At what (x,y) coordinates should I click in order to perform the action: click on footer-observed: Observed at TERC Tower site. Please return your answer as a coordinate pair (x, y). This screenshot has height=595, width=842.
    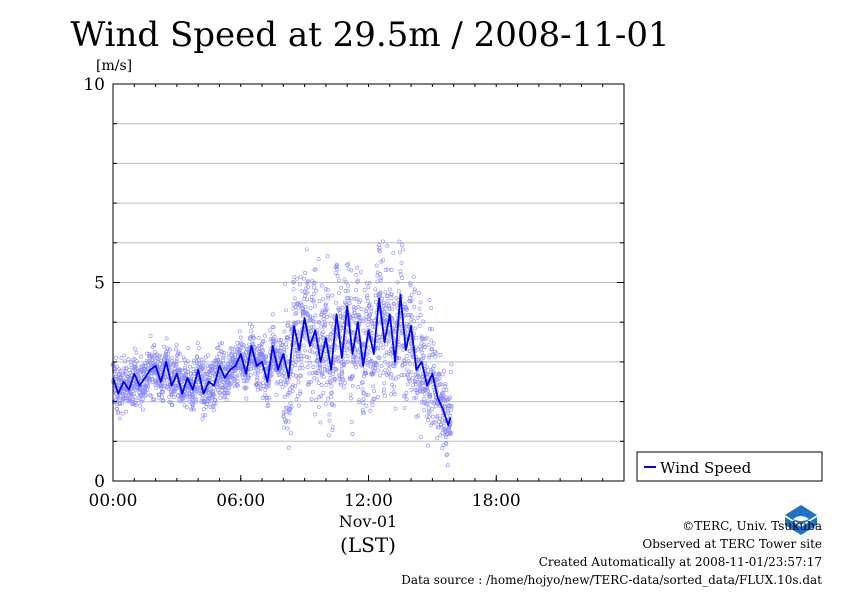
    Looking at the image, I should click on (732, 544).